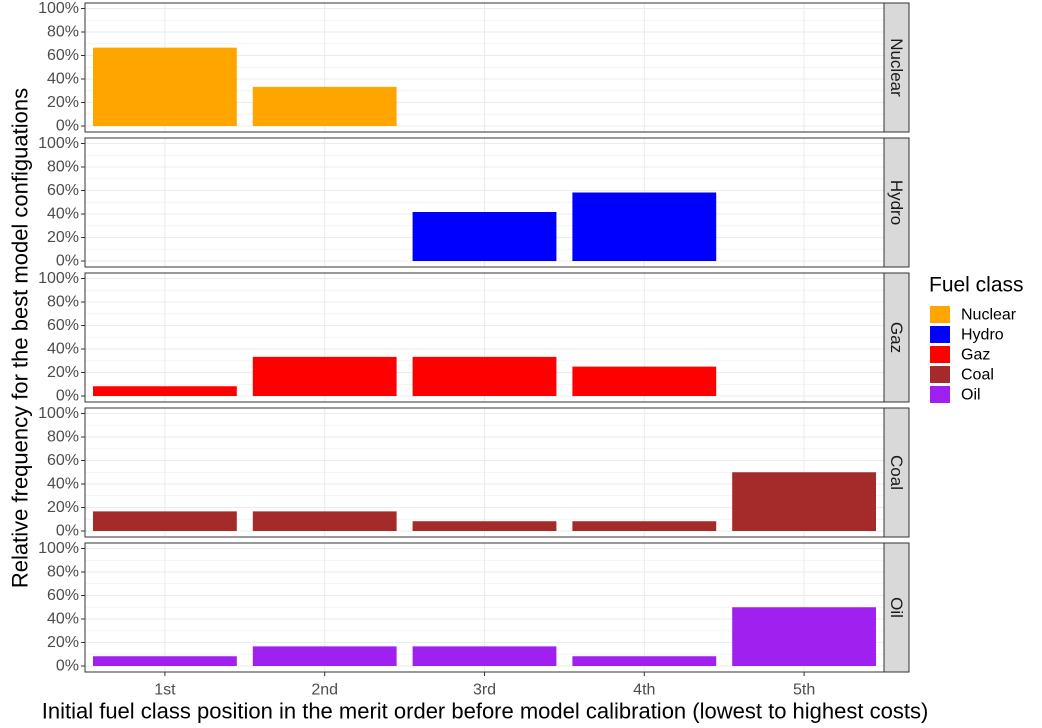 The height and width of the screenshot is (728, 1042). What do you see at coordinates (804, 636) in the screenshot?
I see `bar-oil-5th` at bounding box center [804, 636].